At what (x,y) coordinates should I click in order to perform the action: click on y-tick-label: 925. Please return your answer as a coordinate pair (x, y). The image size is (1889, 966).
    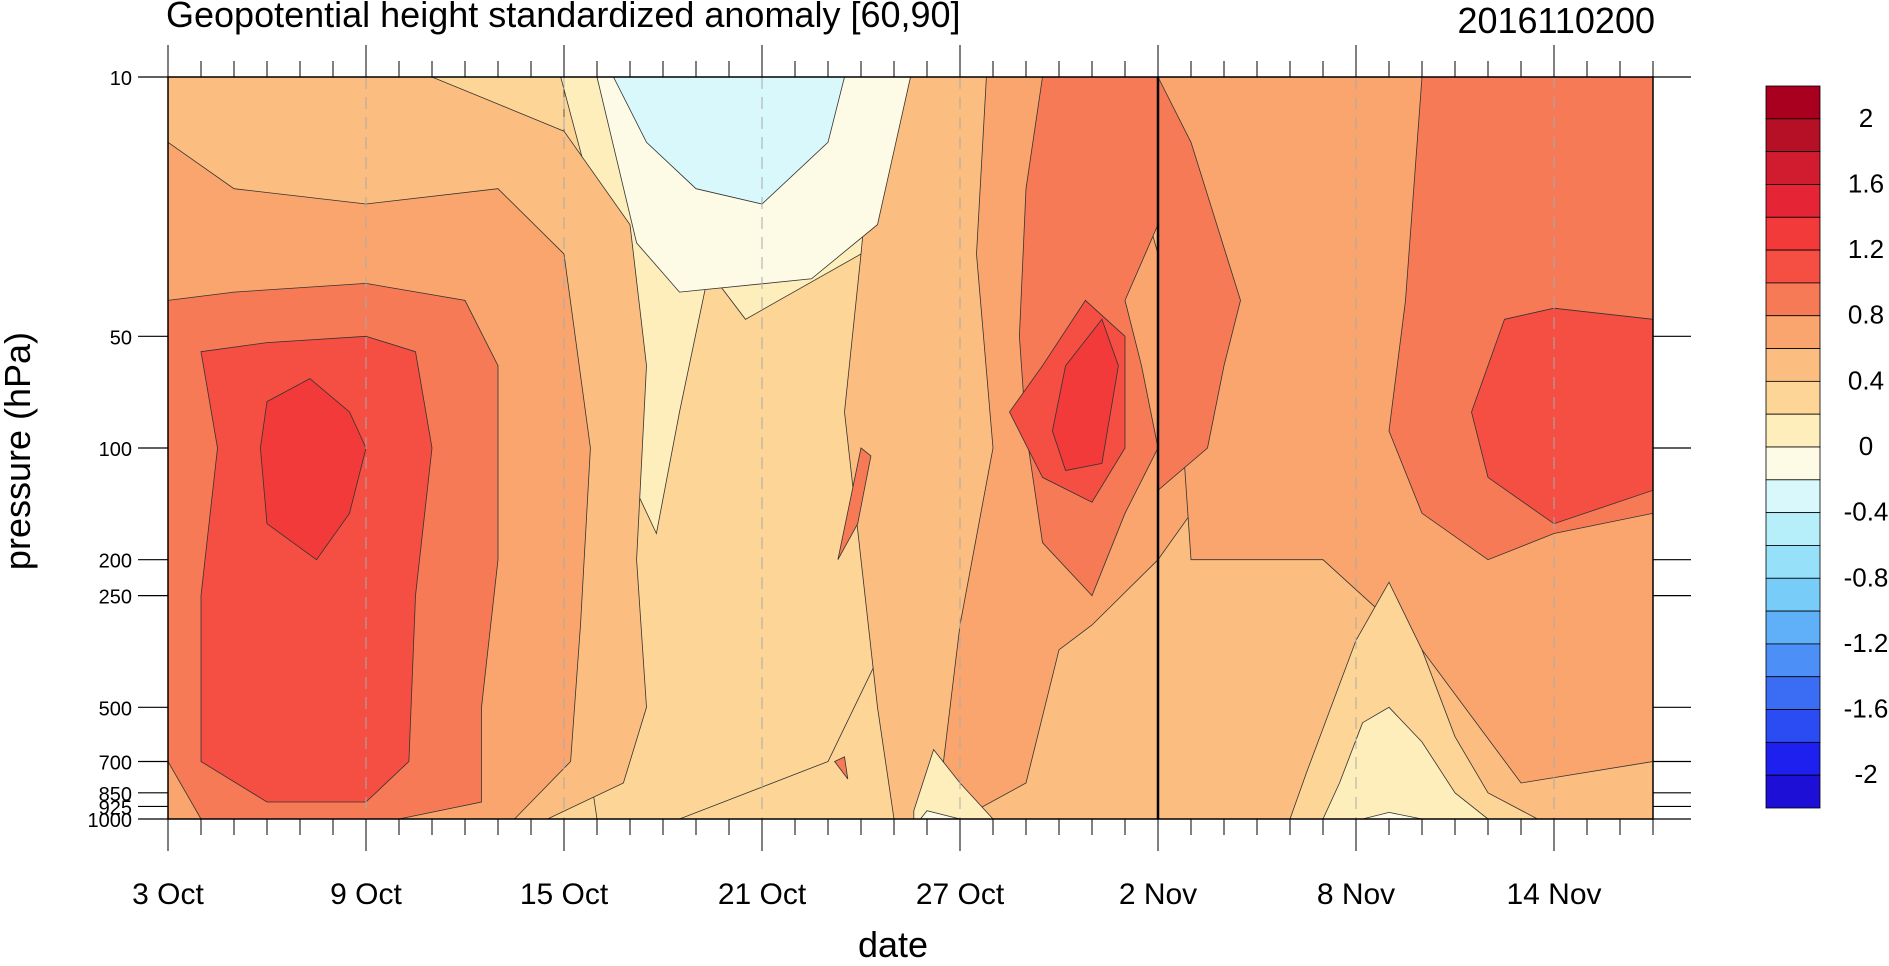
    Looking at the image, I should click on (115, 808).